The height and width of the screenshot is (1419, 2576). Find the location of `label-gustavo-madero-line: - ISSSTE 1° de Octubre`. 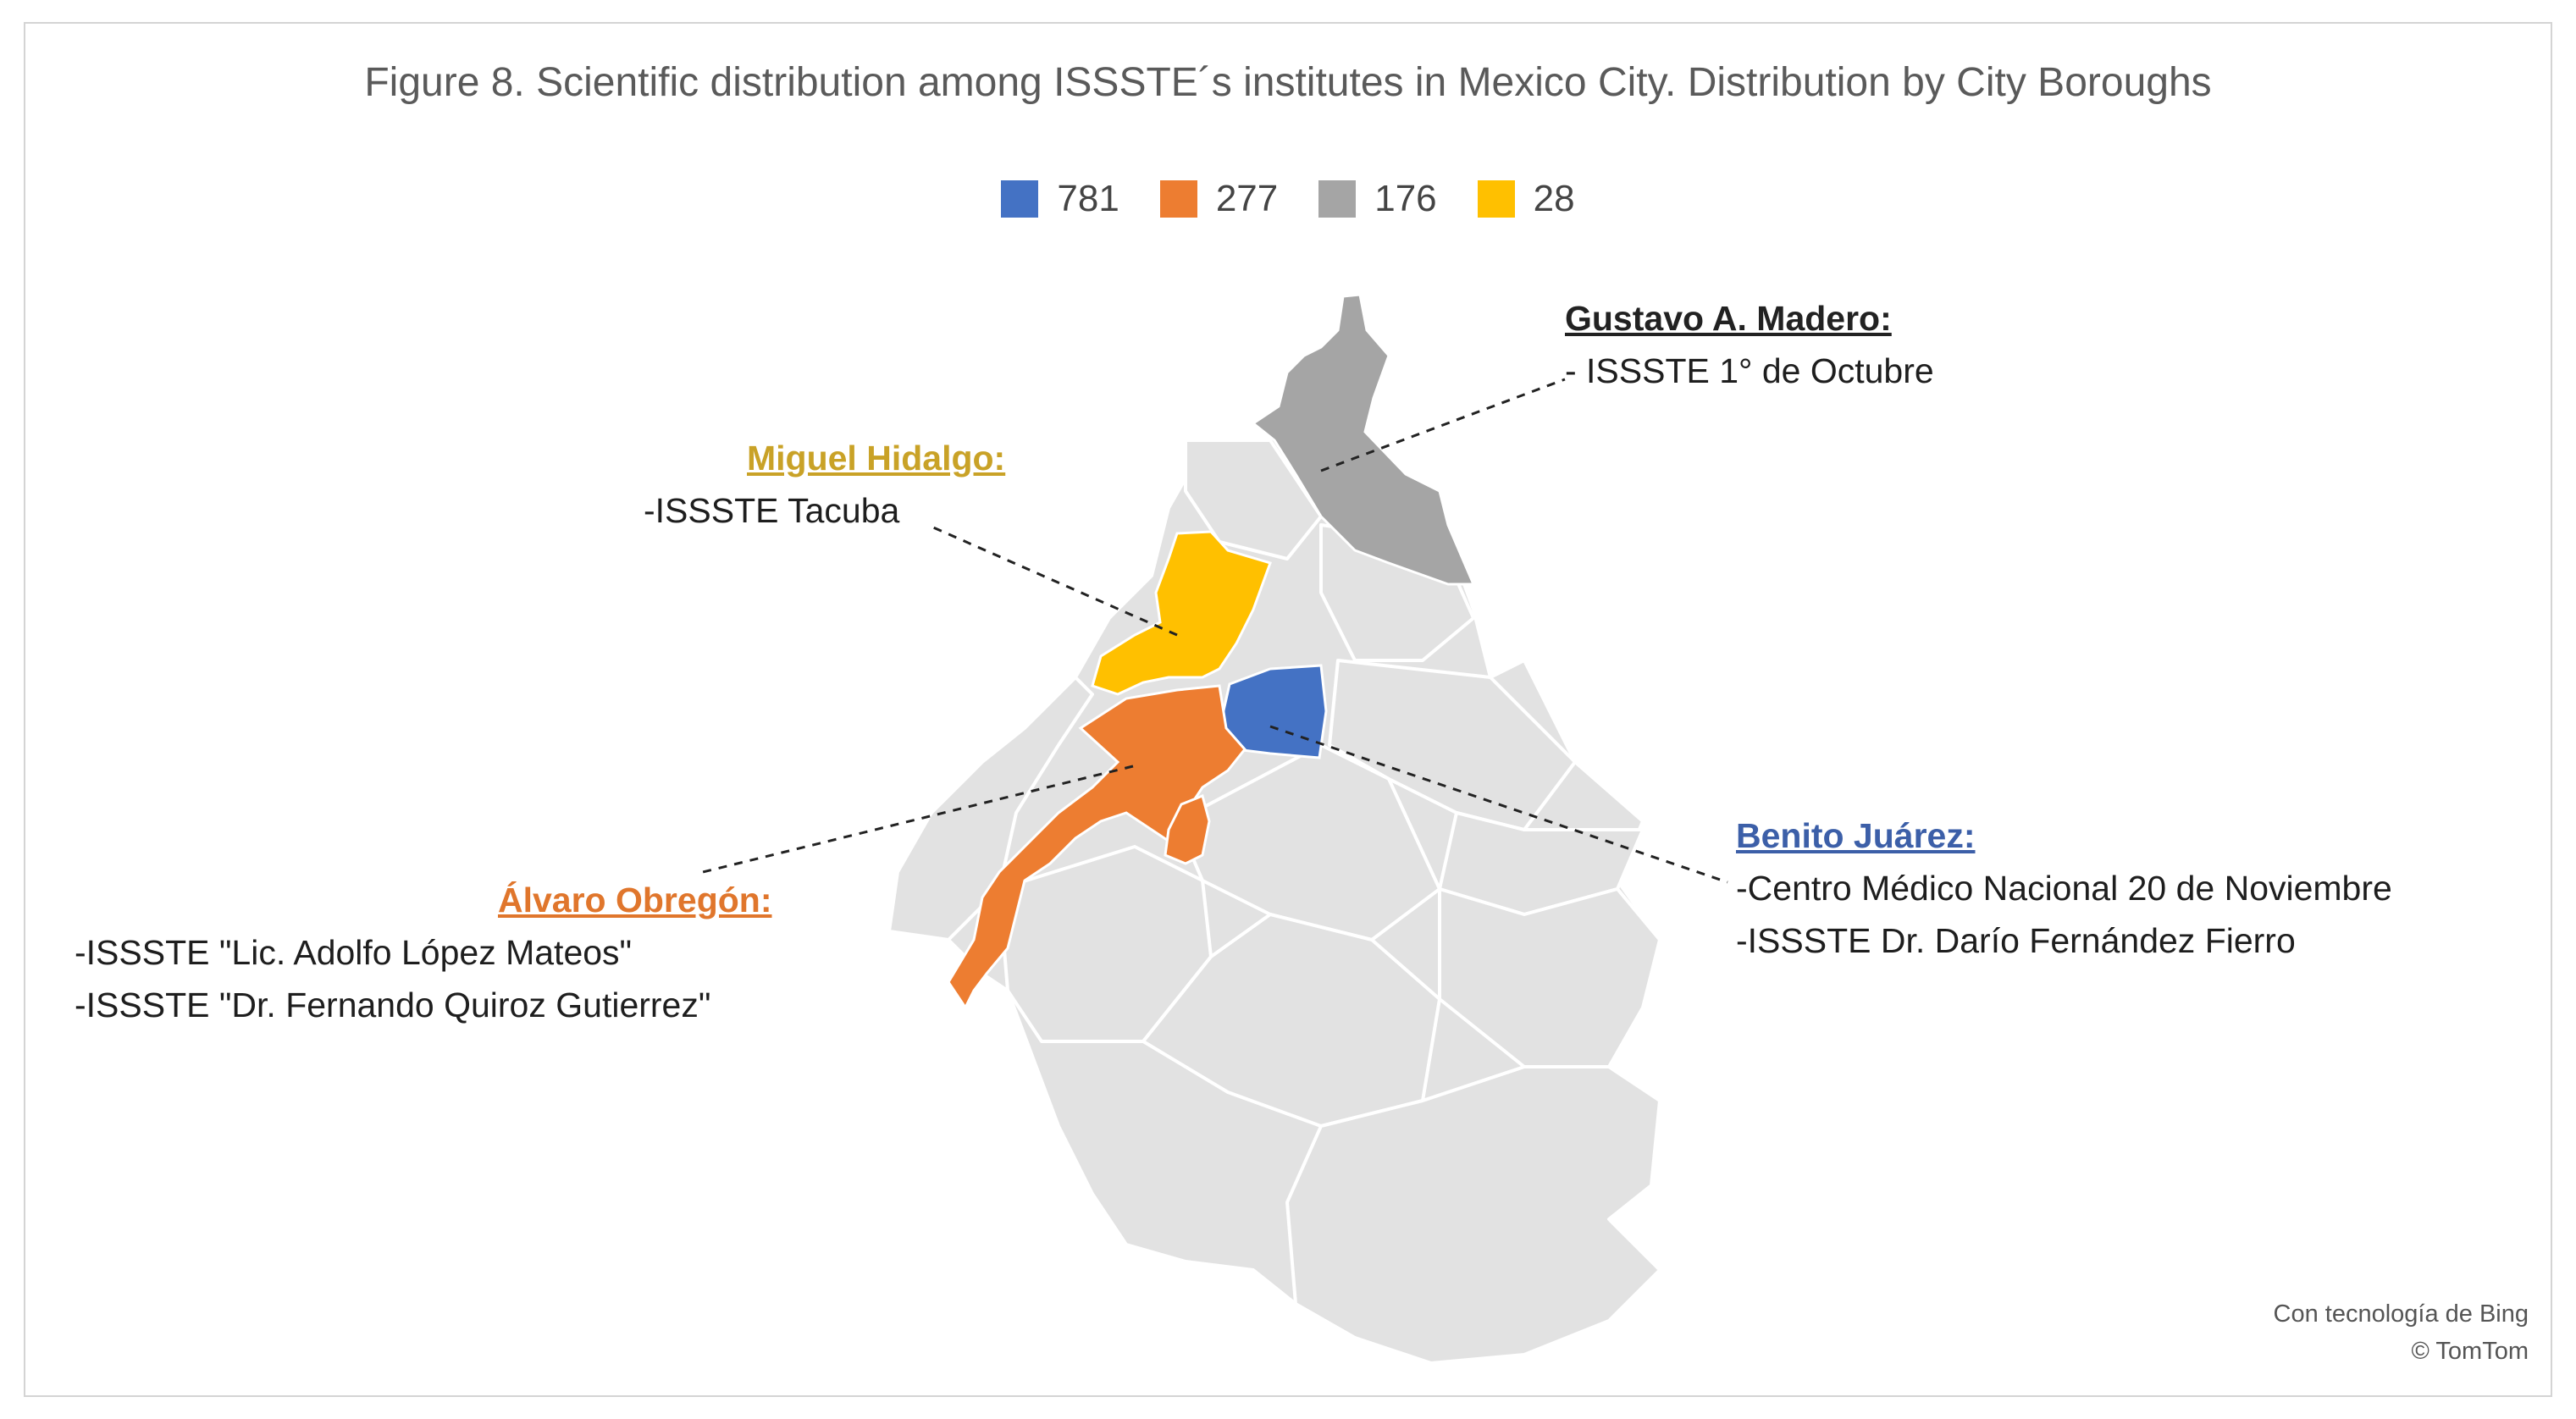

label-gustavo-madero-line: - ISSSTE 1° de Octubre is located at coordinates (1749, 370).